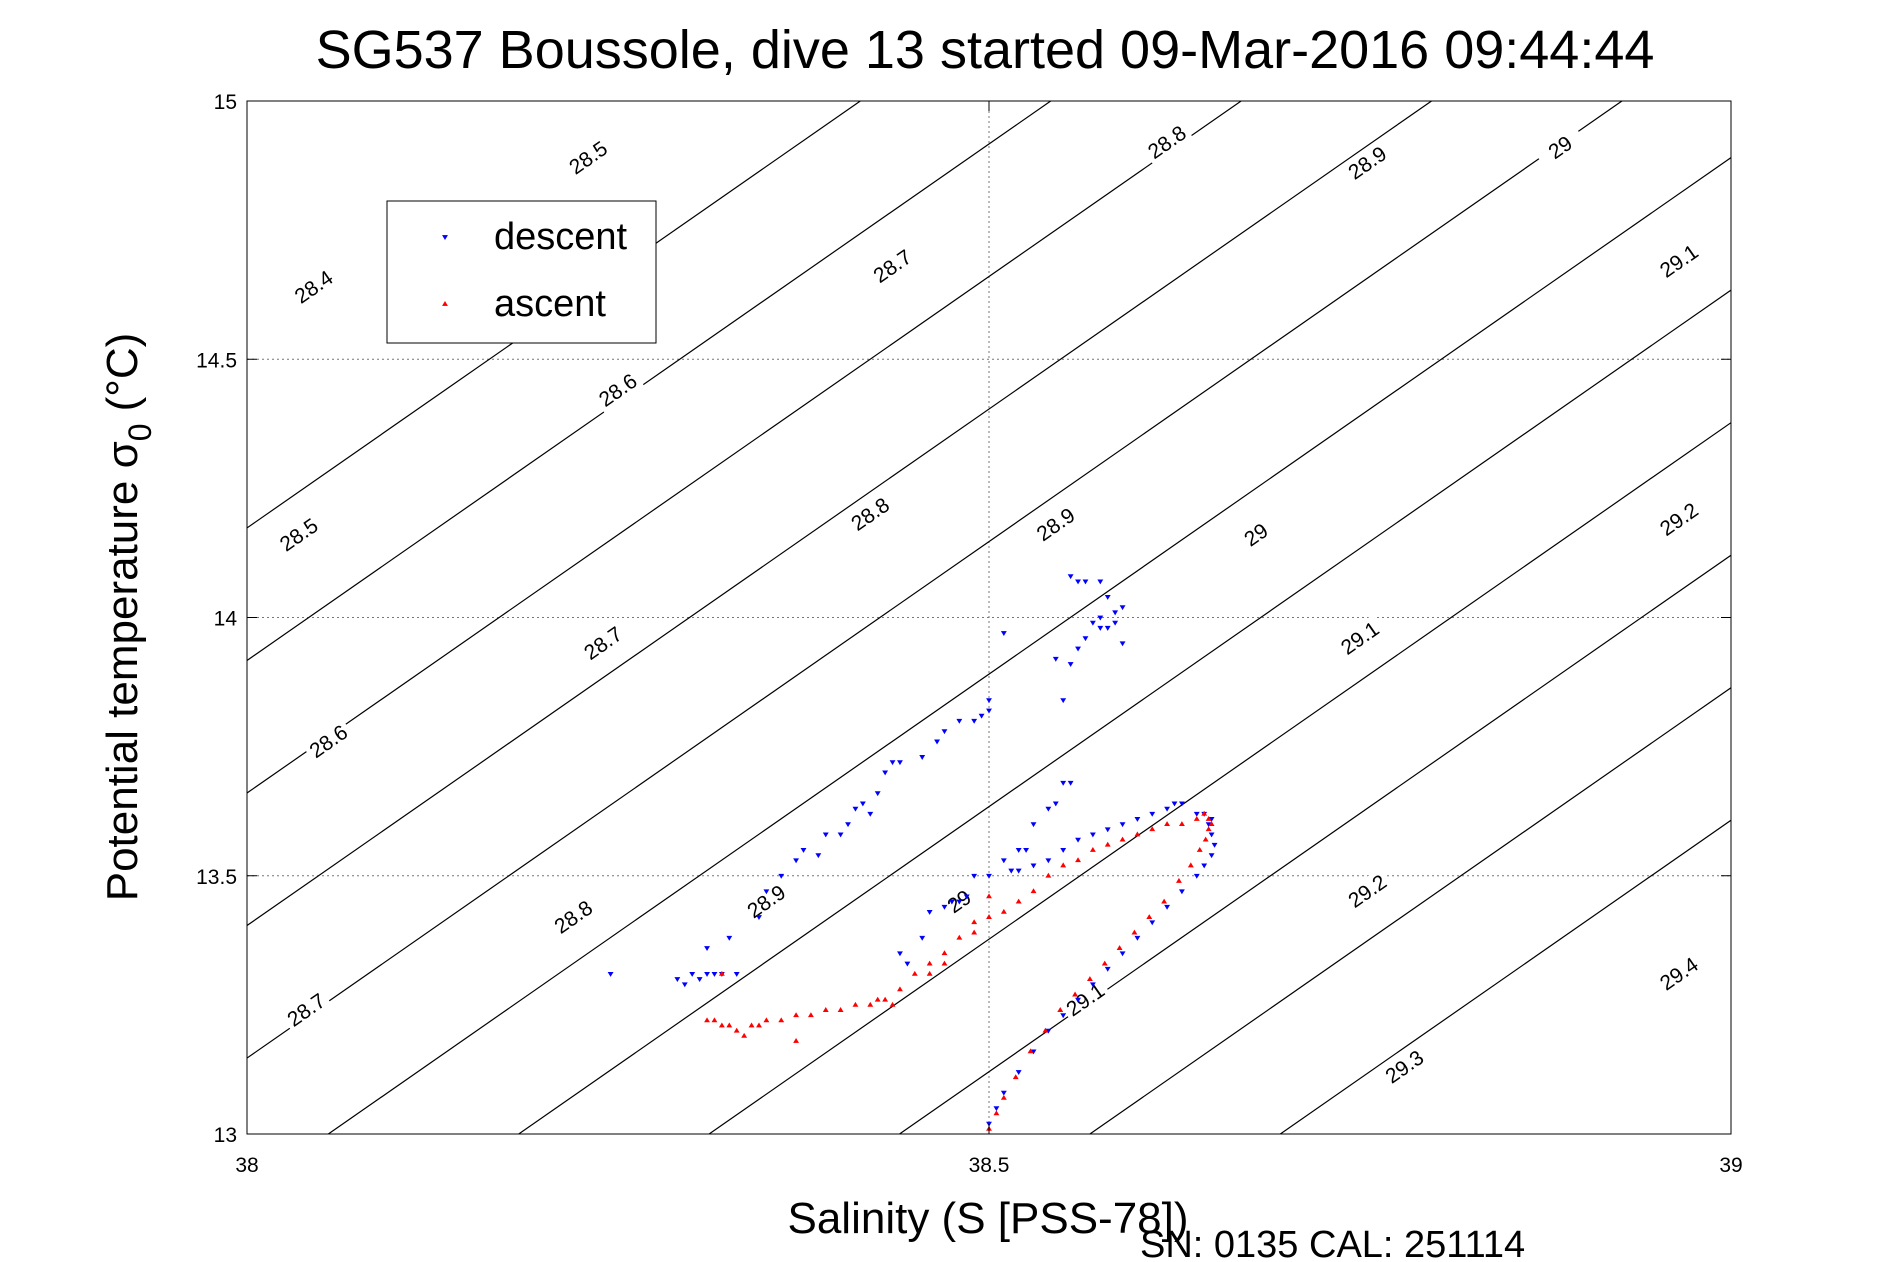 The height and width of the screenshot is (1262, 1891). I want to click on legend: descent ascent, so click(521, 272).